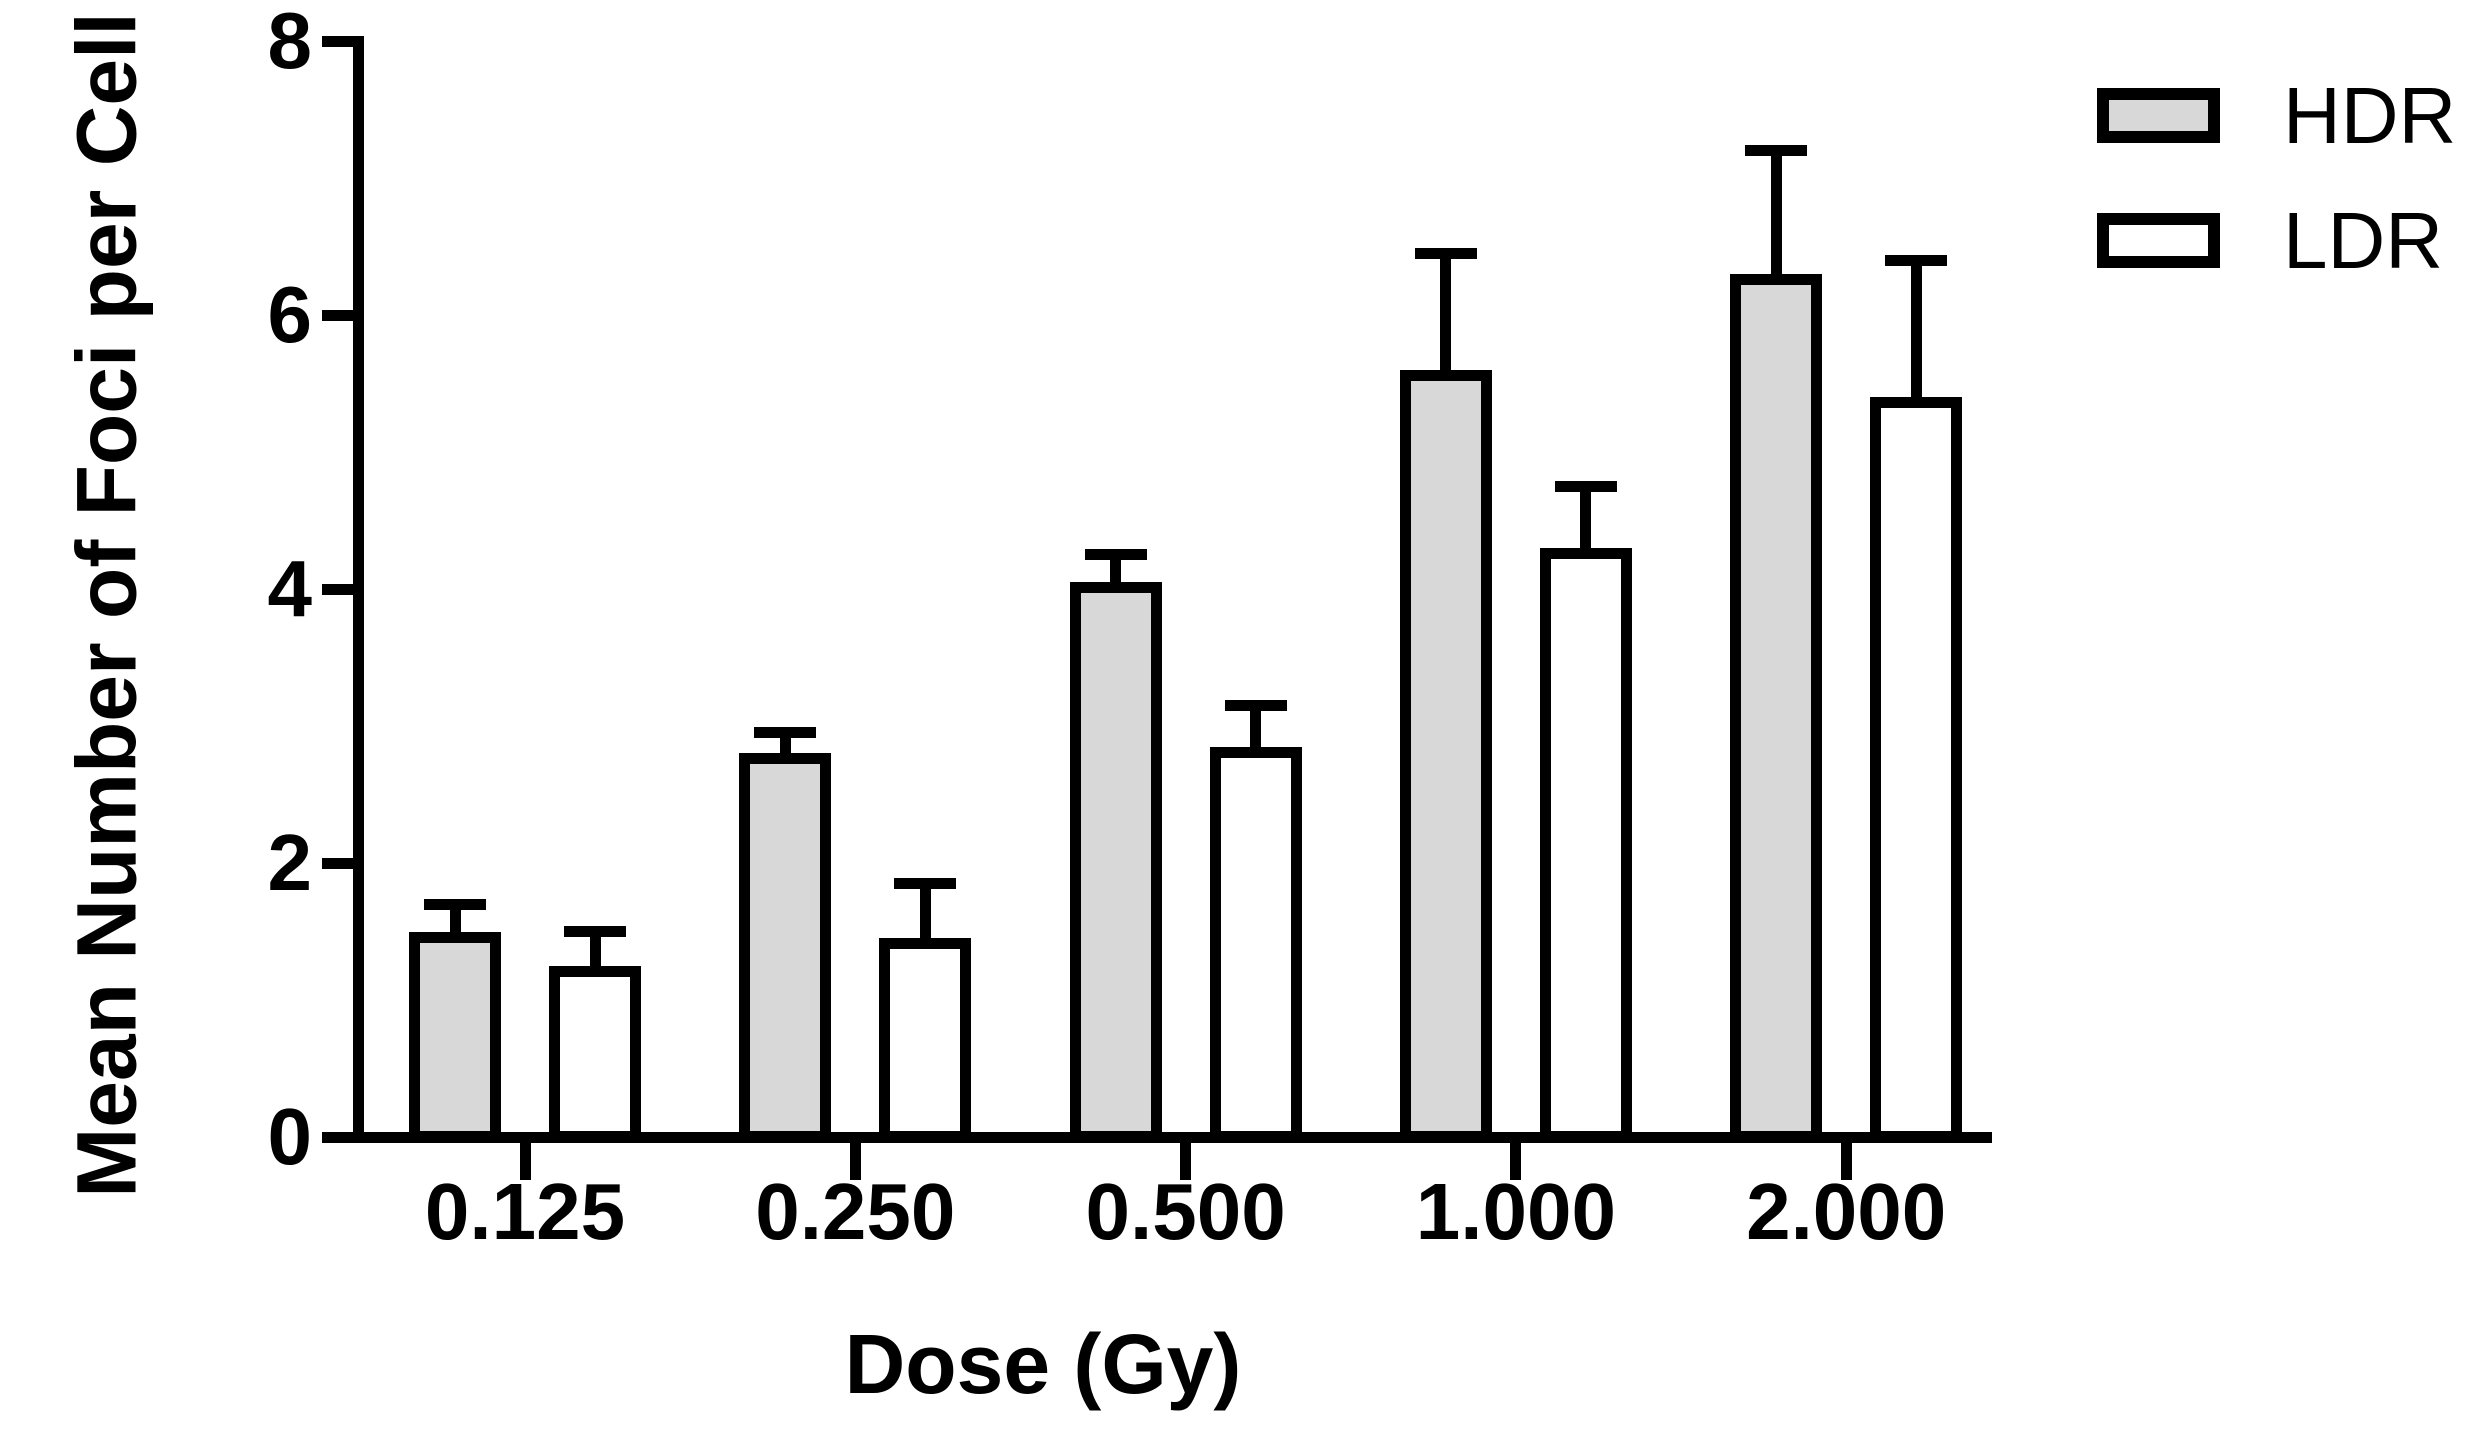 Image resolution: width=2479 pixels, height=1455 pixels. What do you see at coordinates (455, 1036) in the screenshot?
I see `bar-hdr-0.125` at bounding box center [455, 1036].